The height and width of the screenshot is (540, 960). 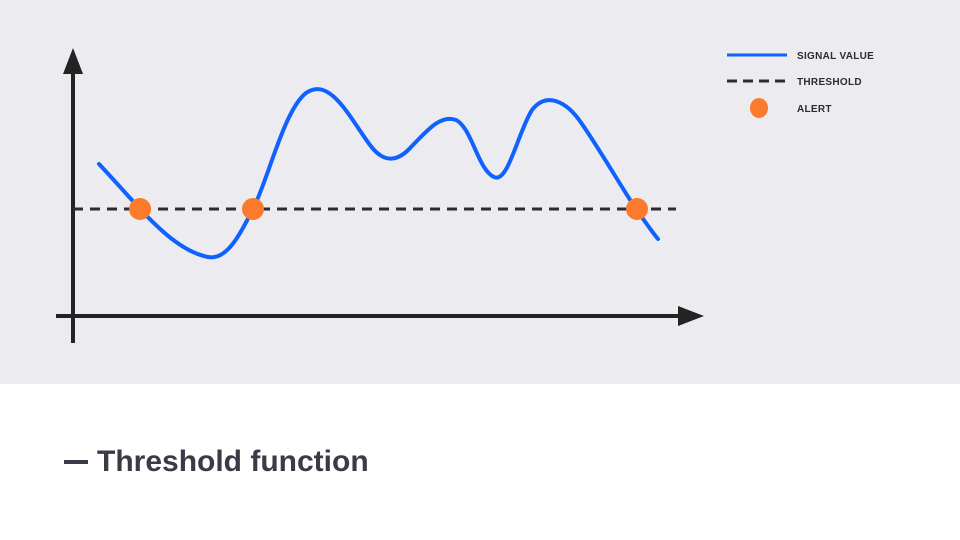 I want to click on legend-alert-label: ALERT, so click(x=814, y=109).